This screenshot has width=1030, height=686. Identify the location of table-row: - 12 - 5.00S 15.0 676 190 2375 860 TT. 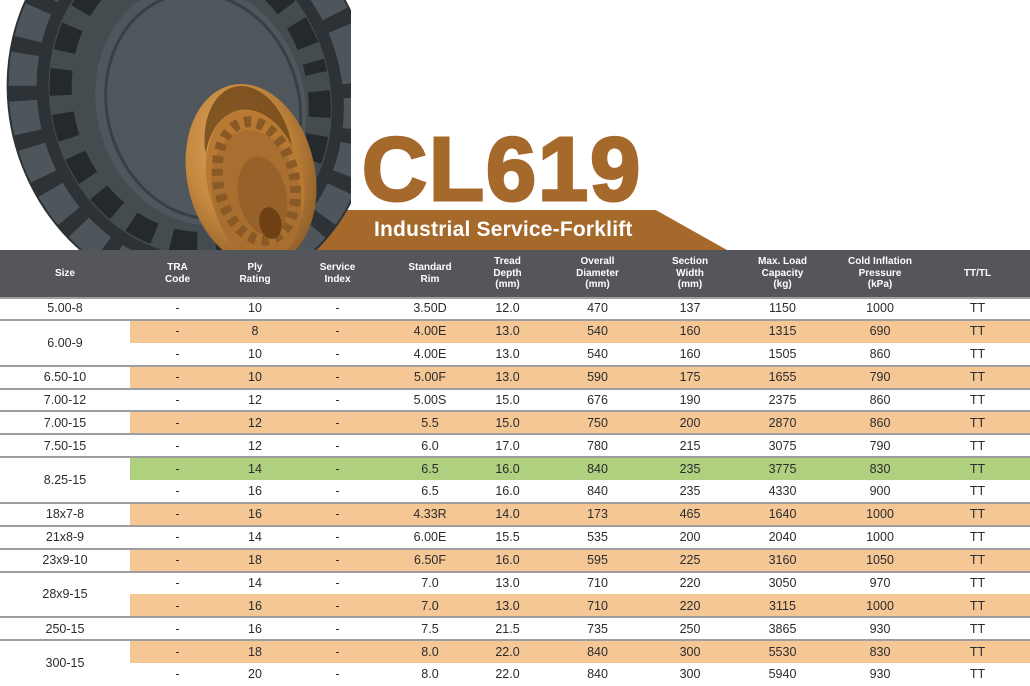
(580, 400).